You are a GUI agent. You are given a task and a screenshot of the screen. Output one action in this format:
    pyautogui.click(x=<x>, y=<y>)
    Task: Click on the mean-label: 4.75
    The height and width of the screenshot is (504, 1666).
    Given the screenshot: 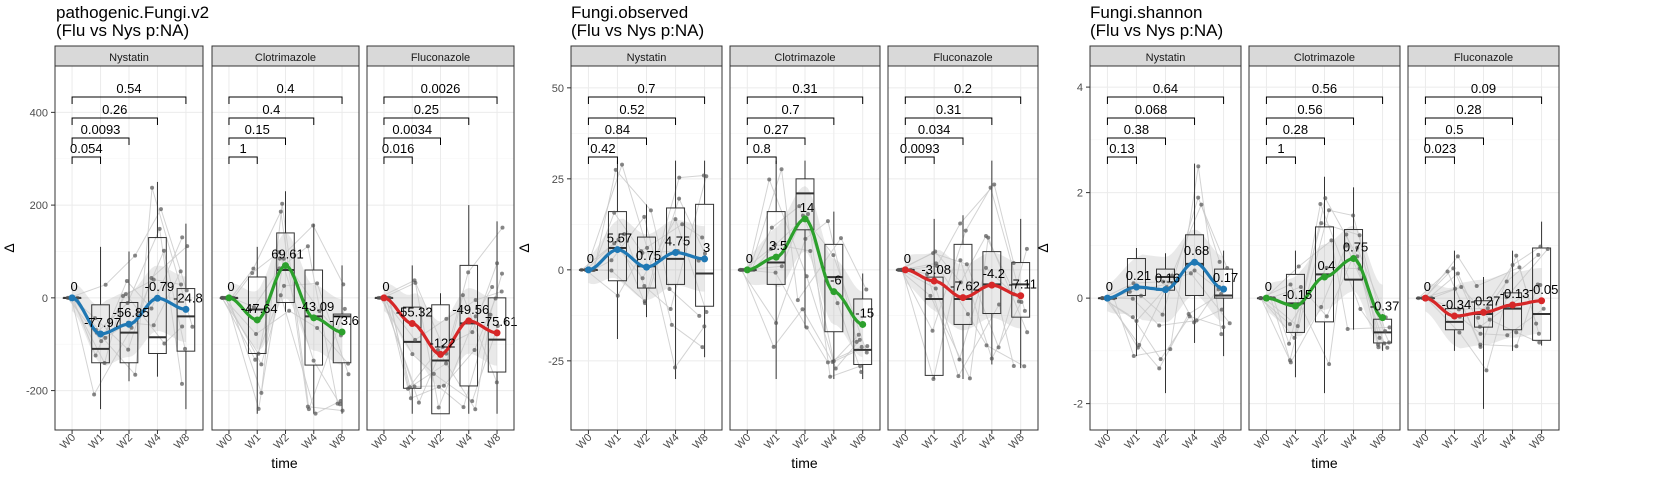 What is the action you would take?
    pyautogui.click(x=677, y=241)
    